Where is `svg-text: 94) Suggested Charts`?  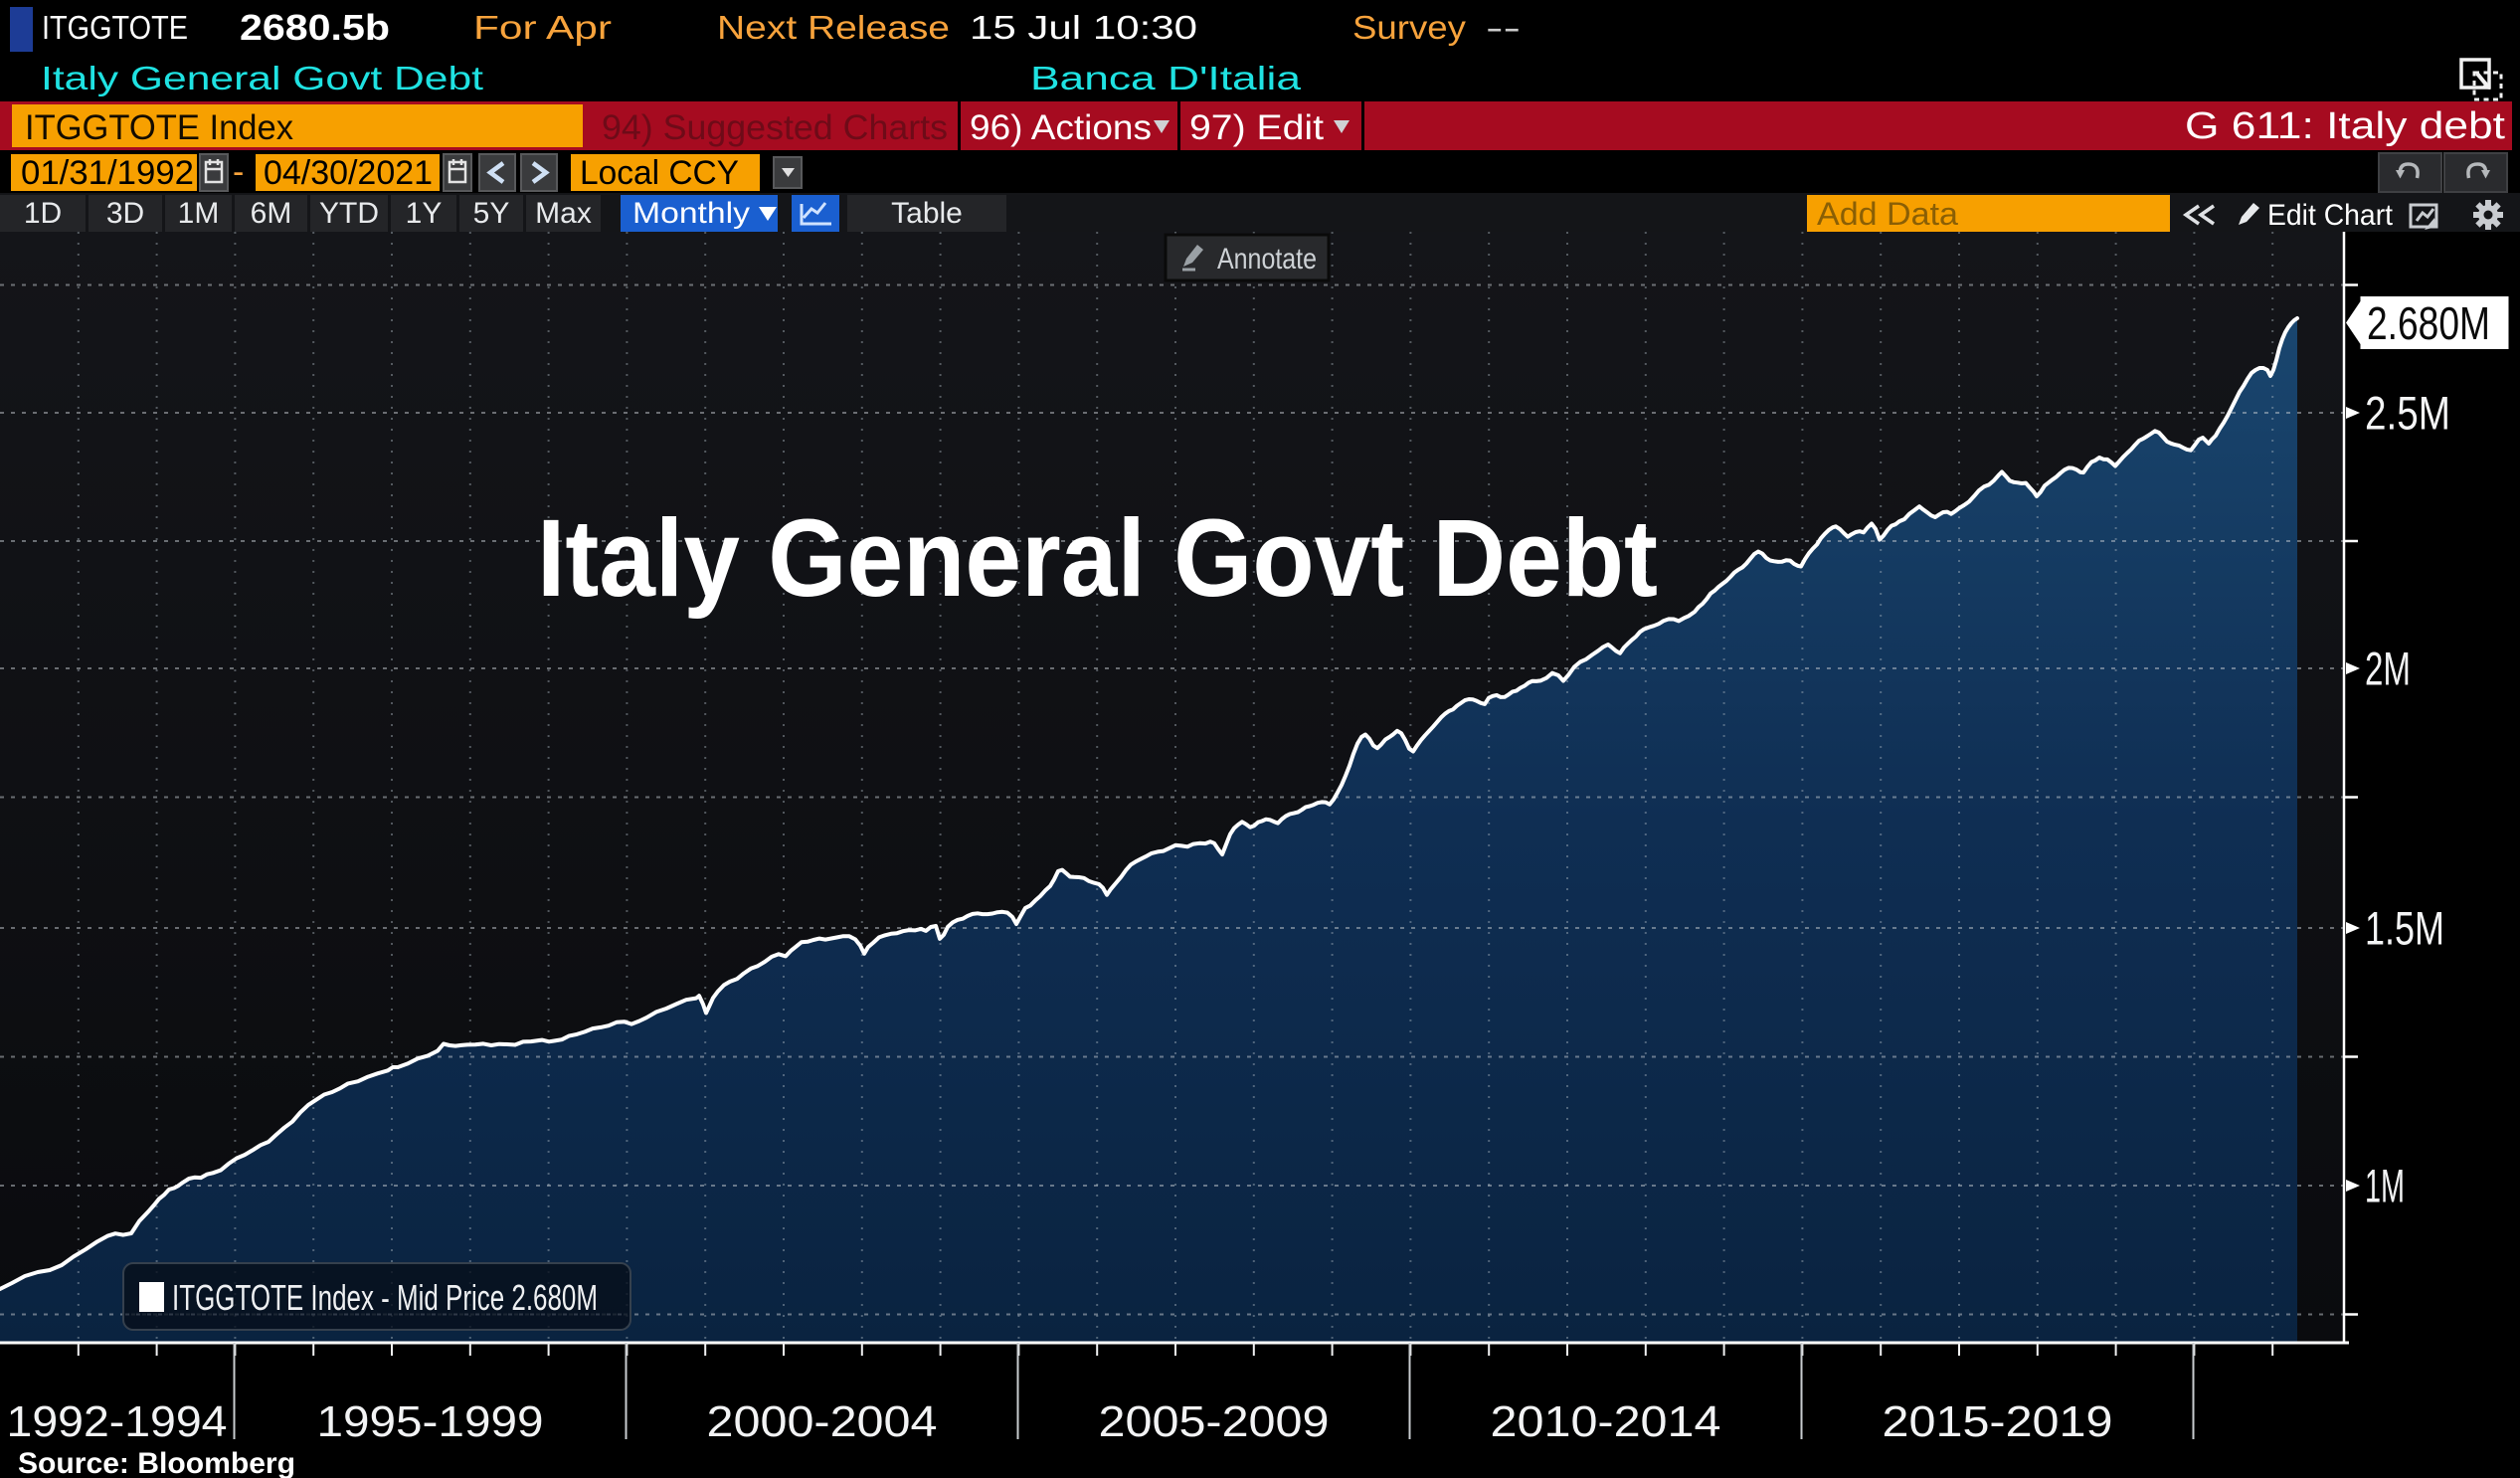
svg-text: 94) Suggested Charts is located at coordinates (775, 127).